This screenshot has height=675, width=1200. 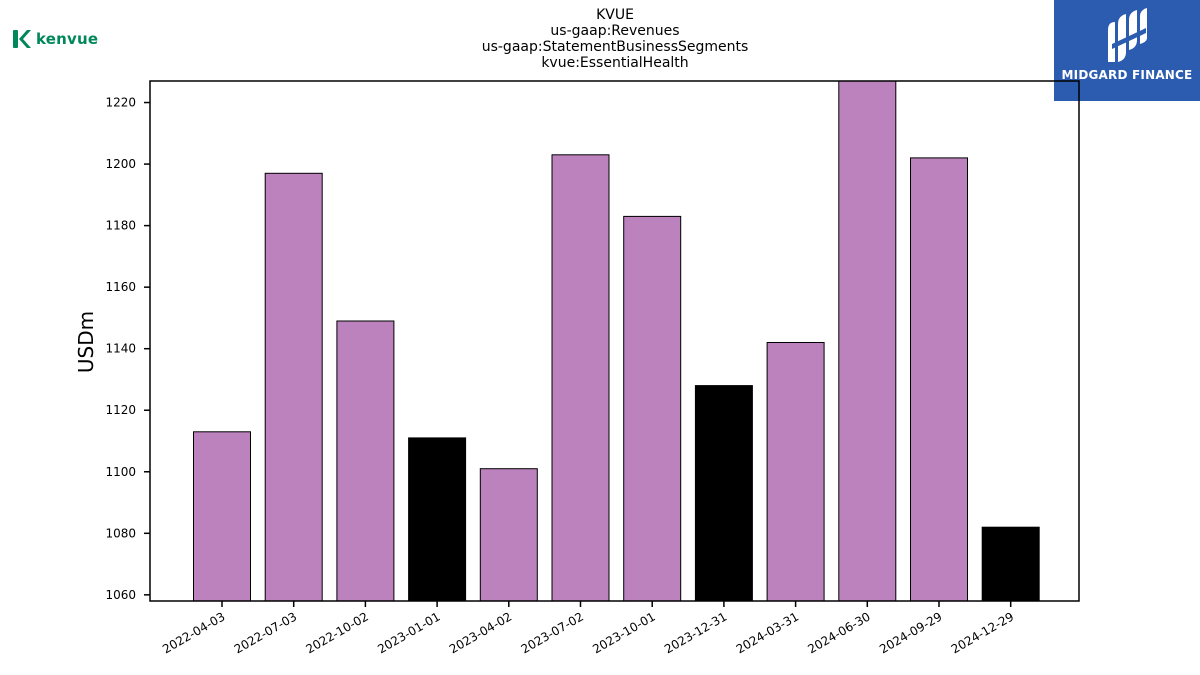 I want to click on y-tick-label-1140: 1140, so click(x=120, y=349).